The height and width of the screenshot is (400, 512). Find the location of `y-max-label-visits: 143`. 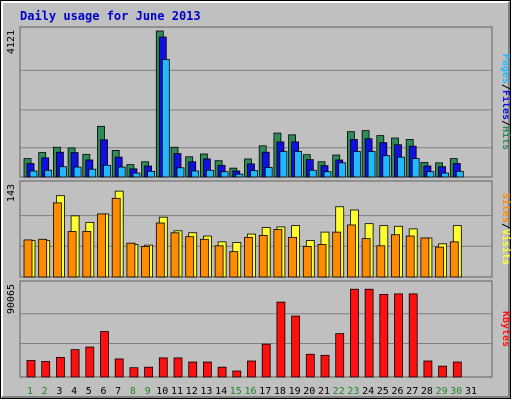

y-max-label-visits: 143 is located at coordinates (11, 193).